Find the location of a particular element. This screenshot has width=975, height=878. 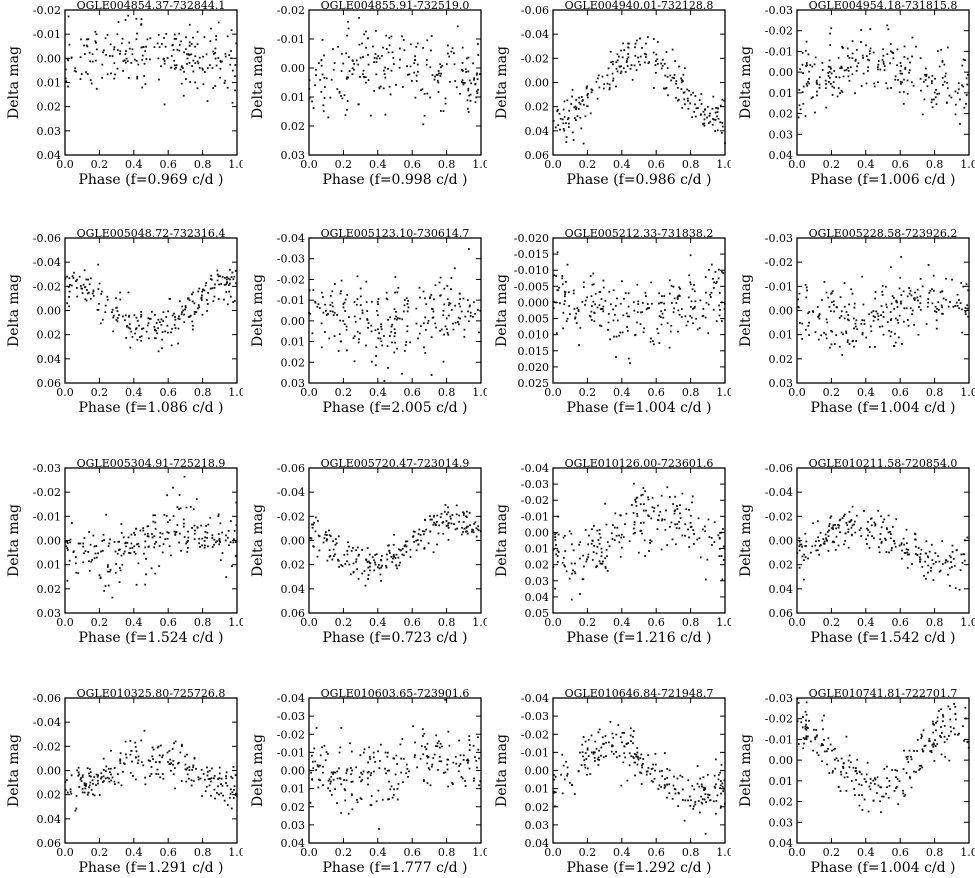

y-tick-label: -0.04 is located at coordinates (47, 722).